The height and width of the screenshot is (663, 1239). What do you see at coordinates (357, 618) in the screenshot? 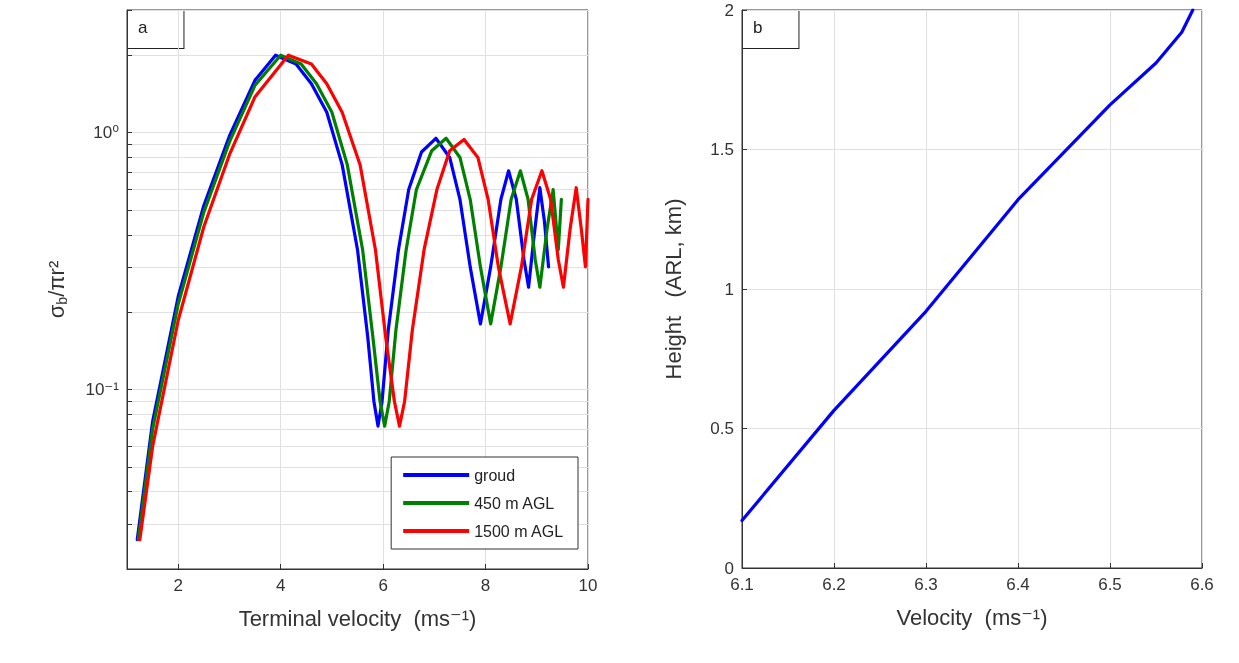
I see `x-axis-title: Terminal velocity (ms⁻¹)` at bounding box center [357, 618].